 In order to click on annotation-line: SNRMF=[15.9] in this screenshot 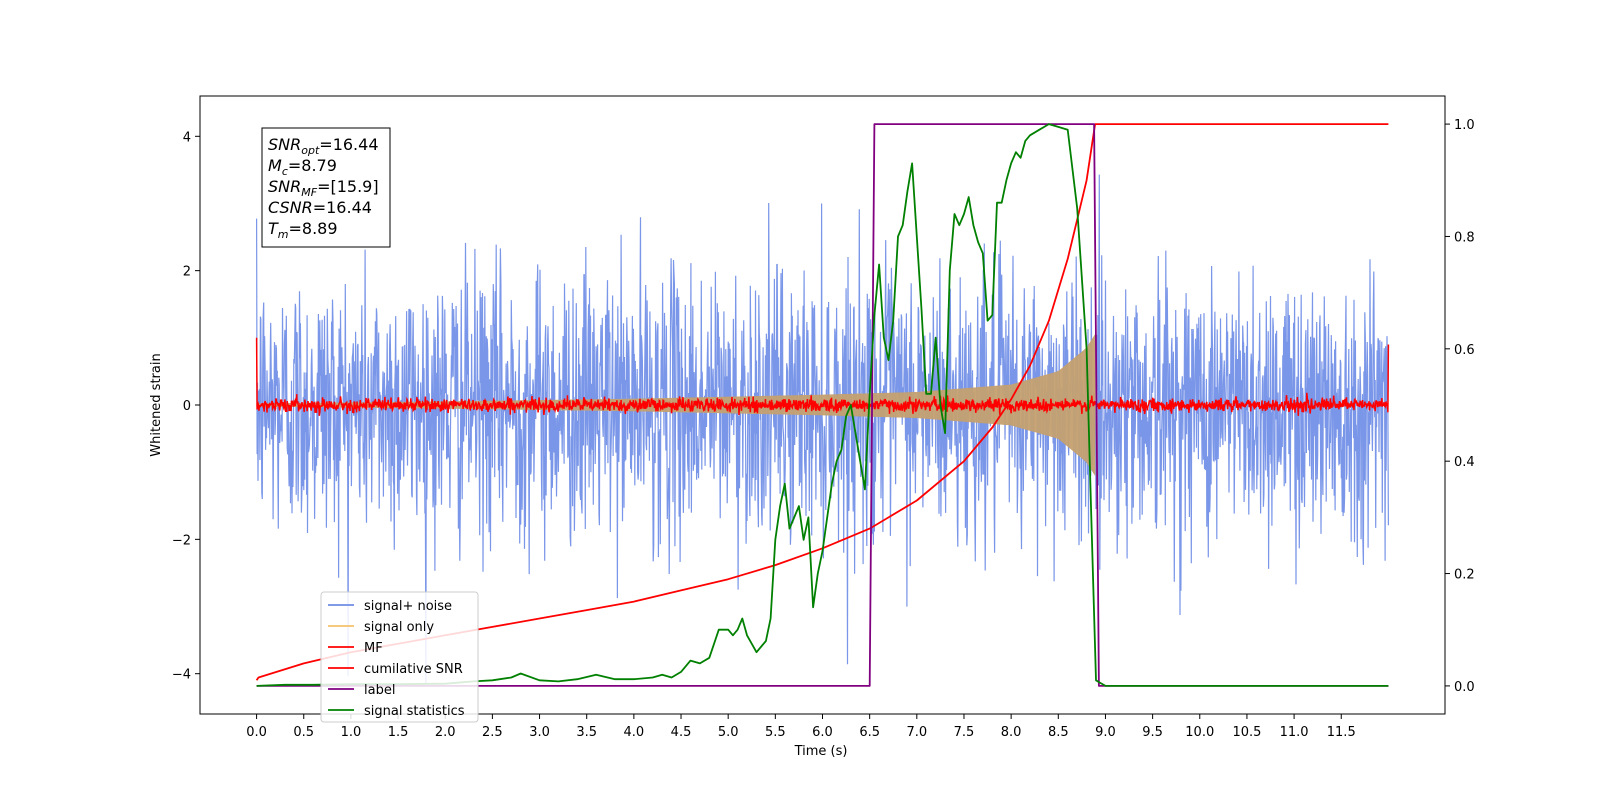, I will do `click(323, 188)`.